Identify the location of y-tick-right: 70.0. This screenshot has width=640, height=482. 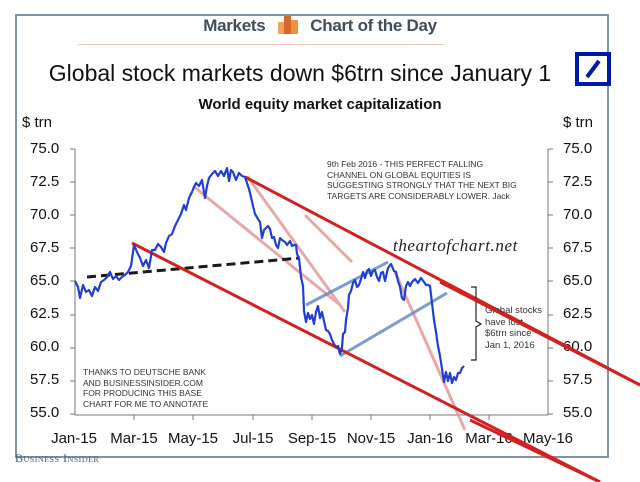
(578, 214).